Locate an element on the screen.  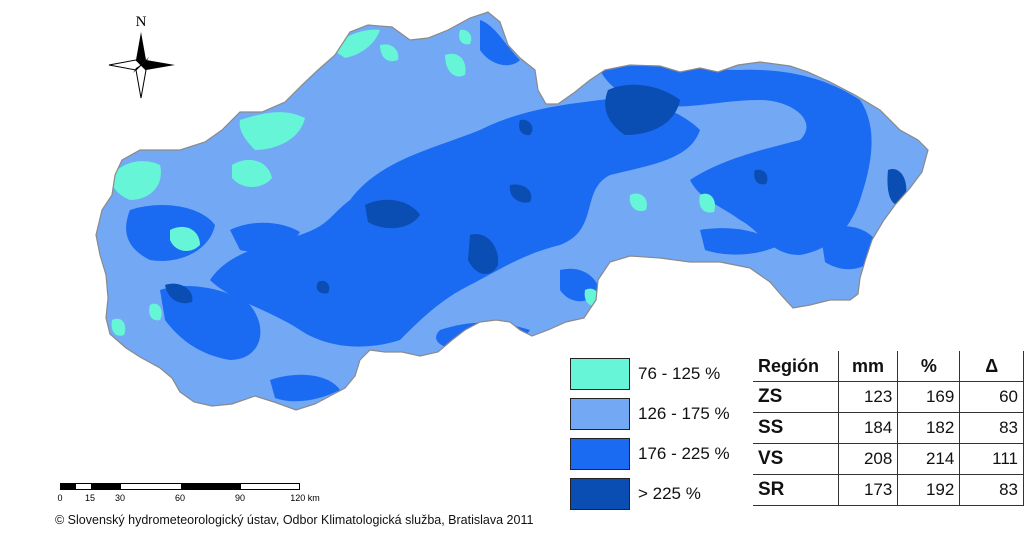
legend-label: > 225 % is located at coordinates (669, 493).